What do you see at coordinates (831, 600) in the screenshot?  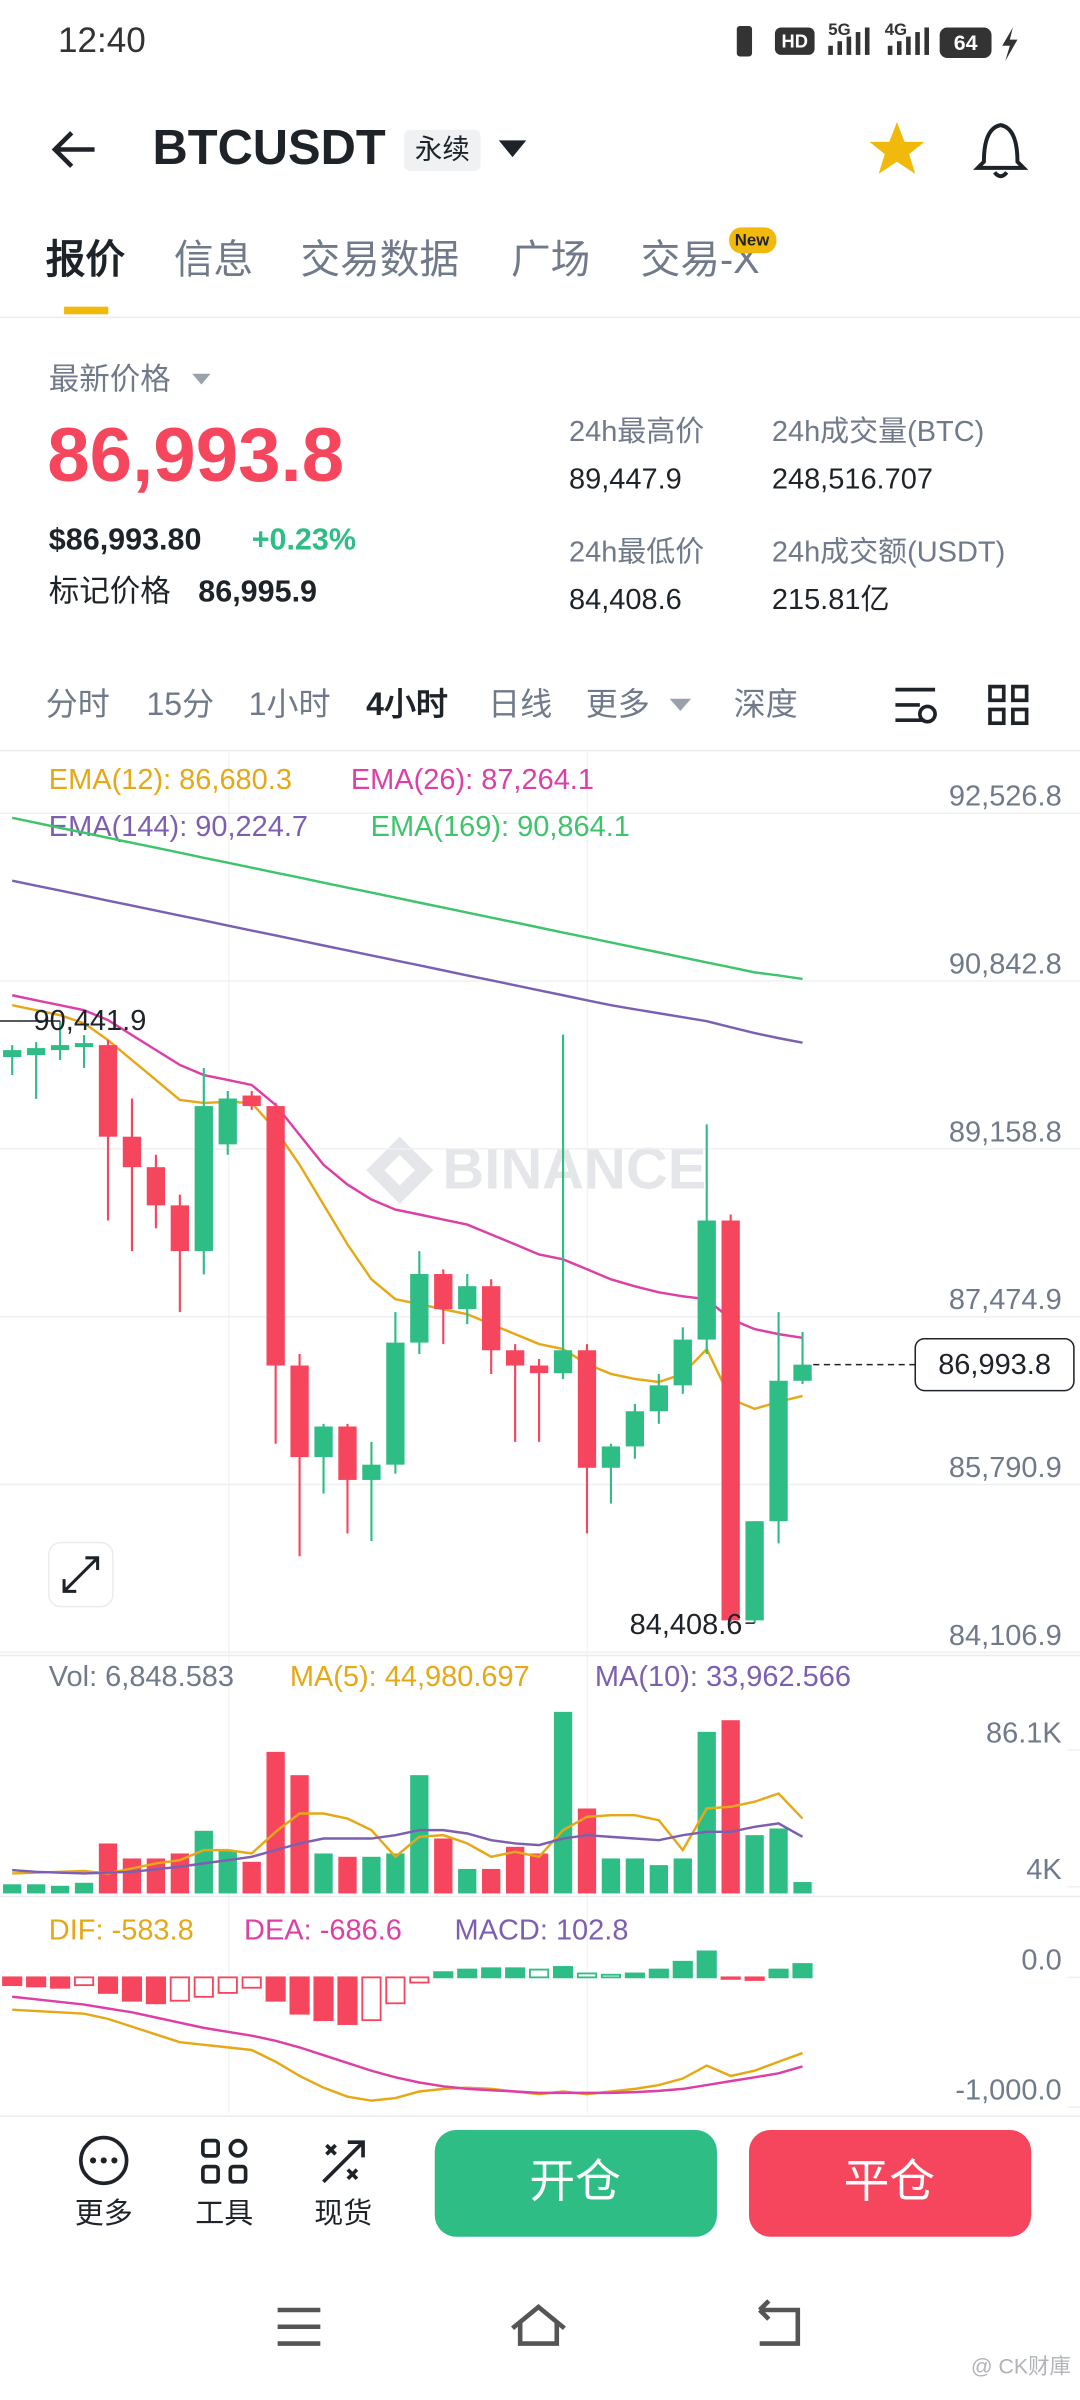 I see `stat-value: 215.81亿` at bounding box center [831, 600].